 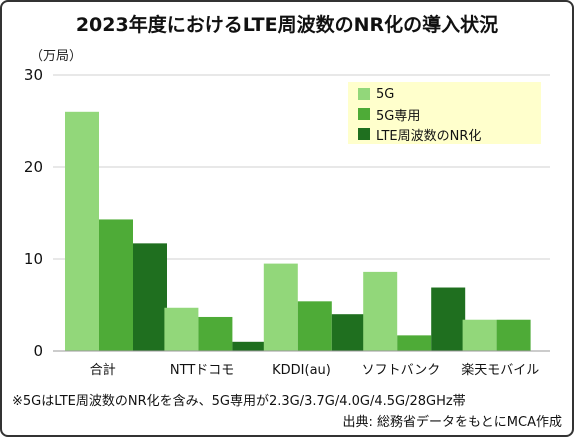 What do you see at coordinates (401, 370) in the screenshot?
I see `x-tick-label: ソフトバンク` at bounding box center [401, 370].